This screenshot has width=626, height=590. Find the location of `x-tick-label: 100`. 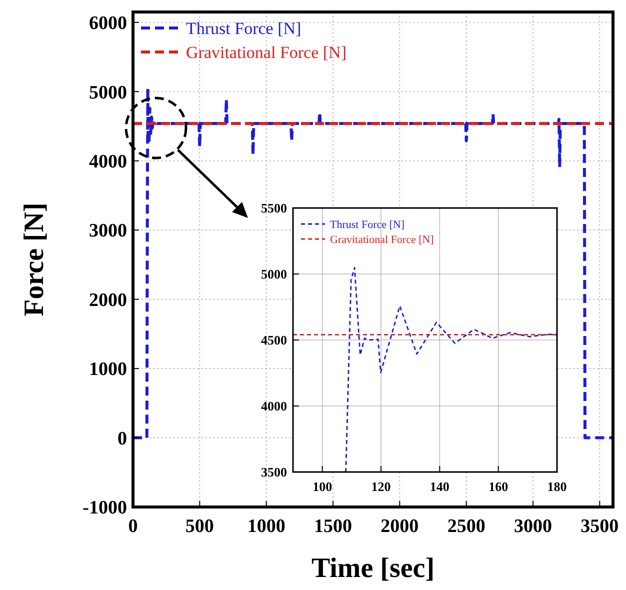

x-tick-label: 100 is located at coordinates (322, 486).